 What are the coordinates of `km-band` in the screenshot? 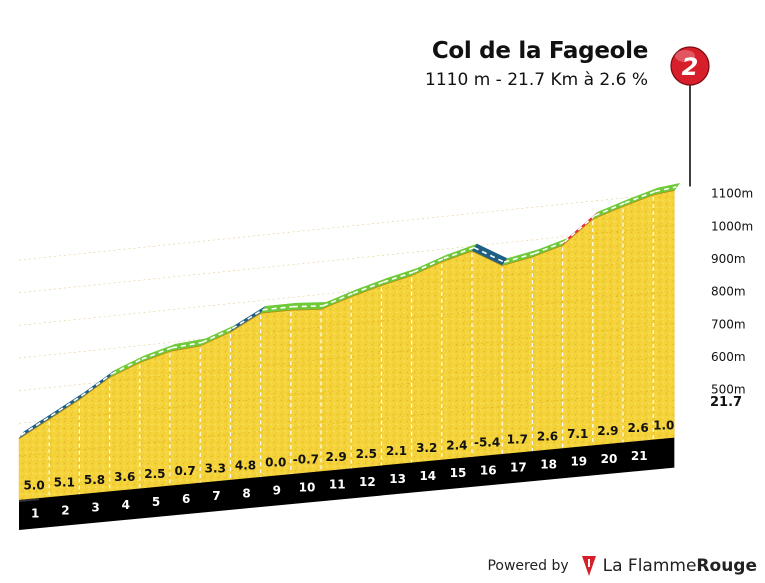 It's located at (347, 483).